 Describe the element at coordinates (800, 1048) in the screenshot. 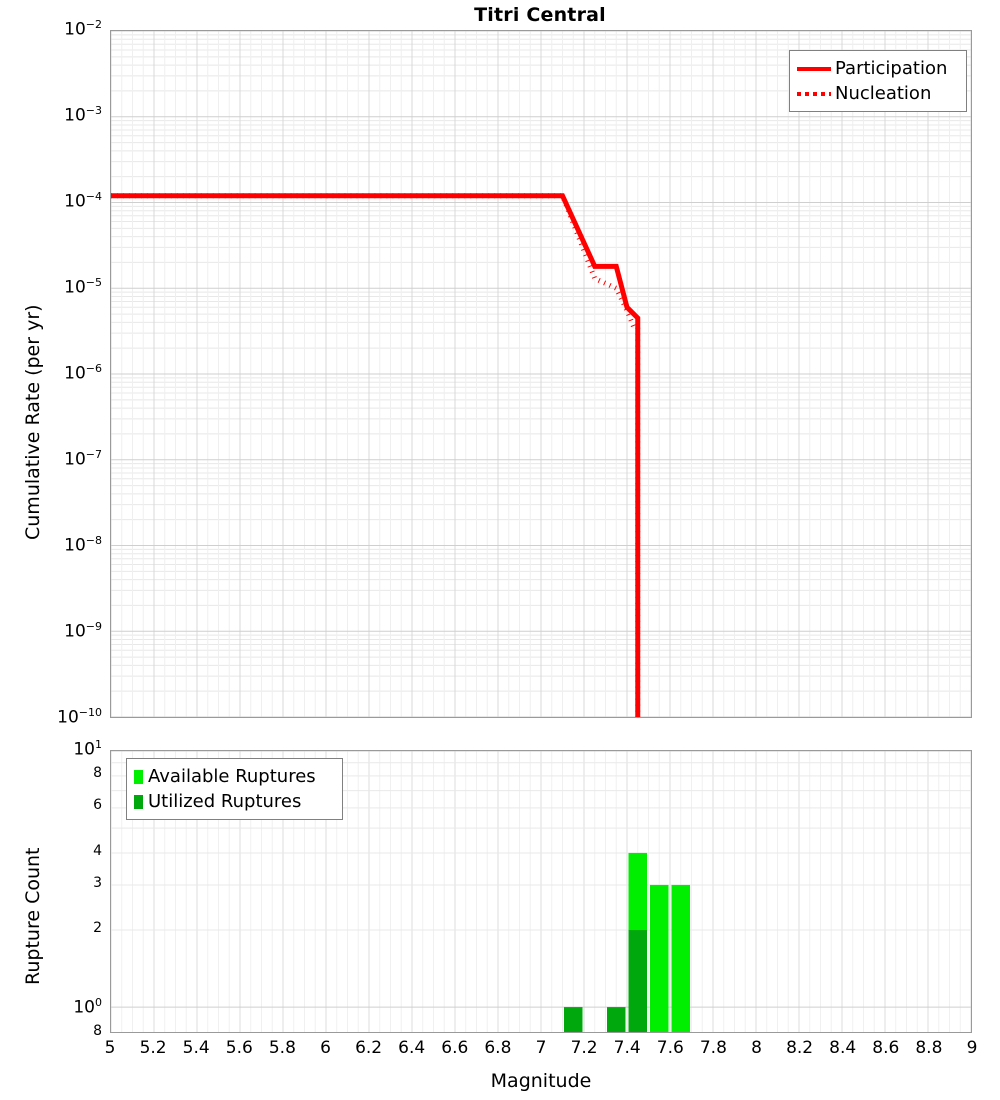

I see `xtick-8.2: 8.2` at that location.